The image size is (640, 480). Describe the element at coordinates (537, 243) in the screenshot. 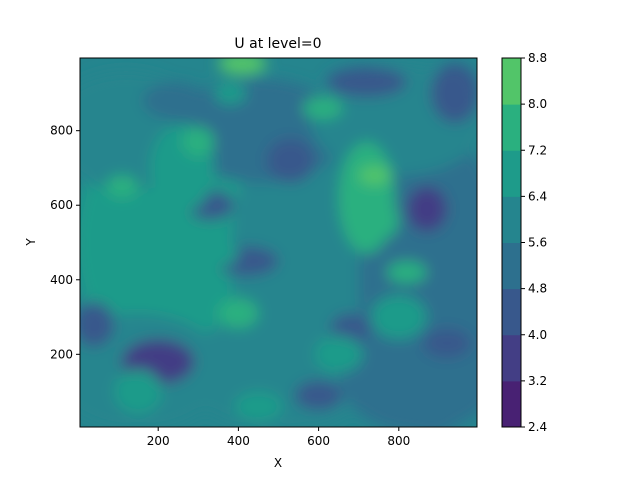

I see `colorbar-tick-label: 5.6` at that location.